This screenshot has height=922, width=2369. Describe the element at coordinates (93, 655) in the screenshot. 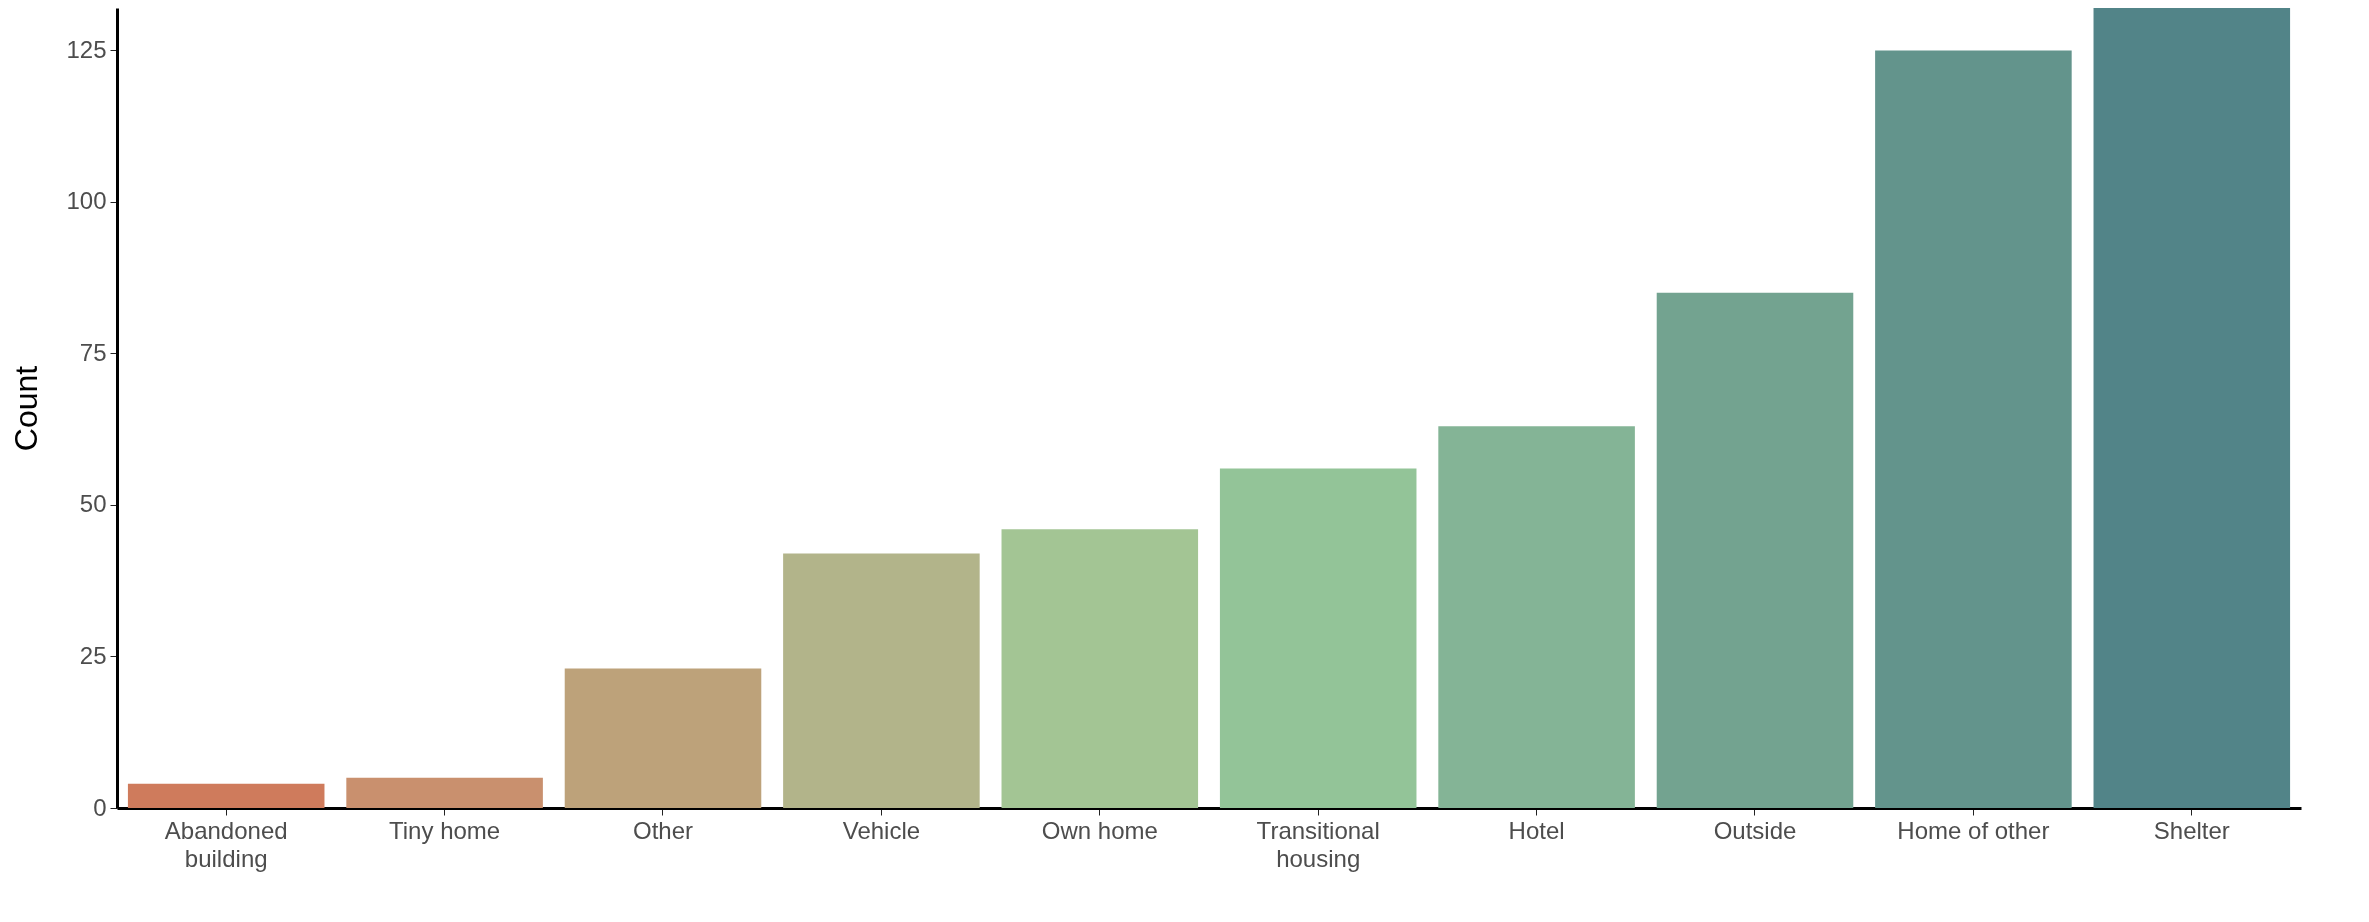

I see `y-tick-label: 25` at that location.